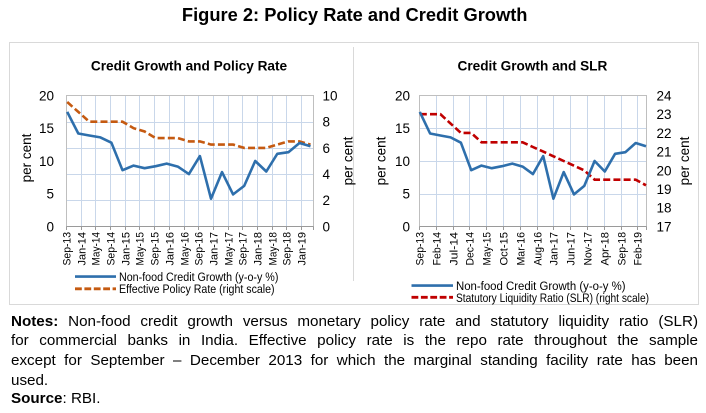 Image resolution: width=706 pixels, height=413 pixels. I want to click on svg-text: Credit Growth and SLR, so click(533, 66).